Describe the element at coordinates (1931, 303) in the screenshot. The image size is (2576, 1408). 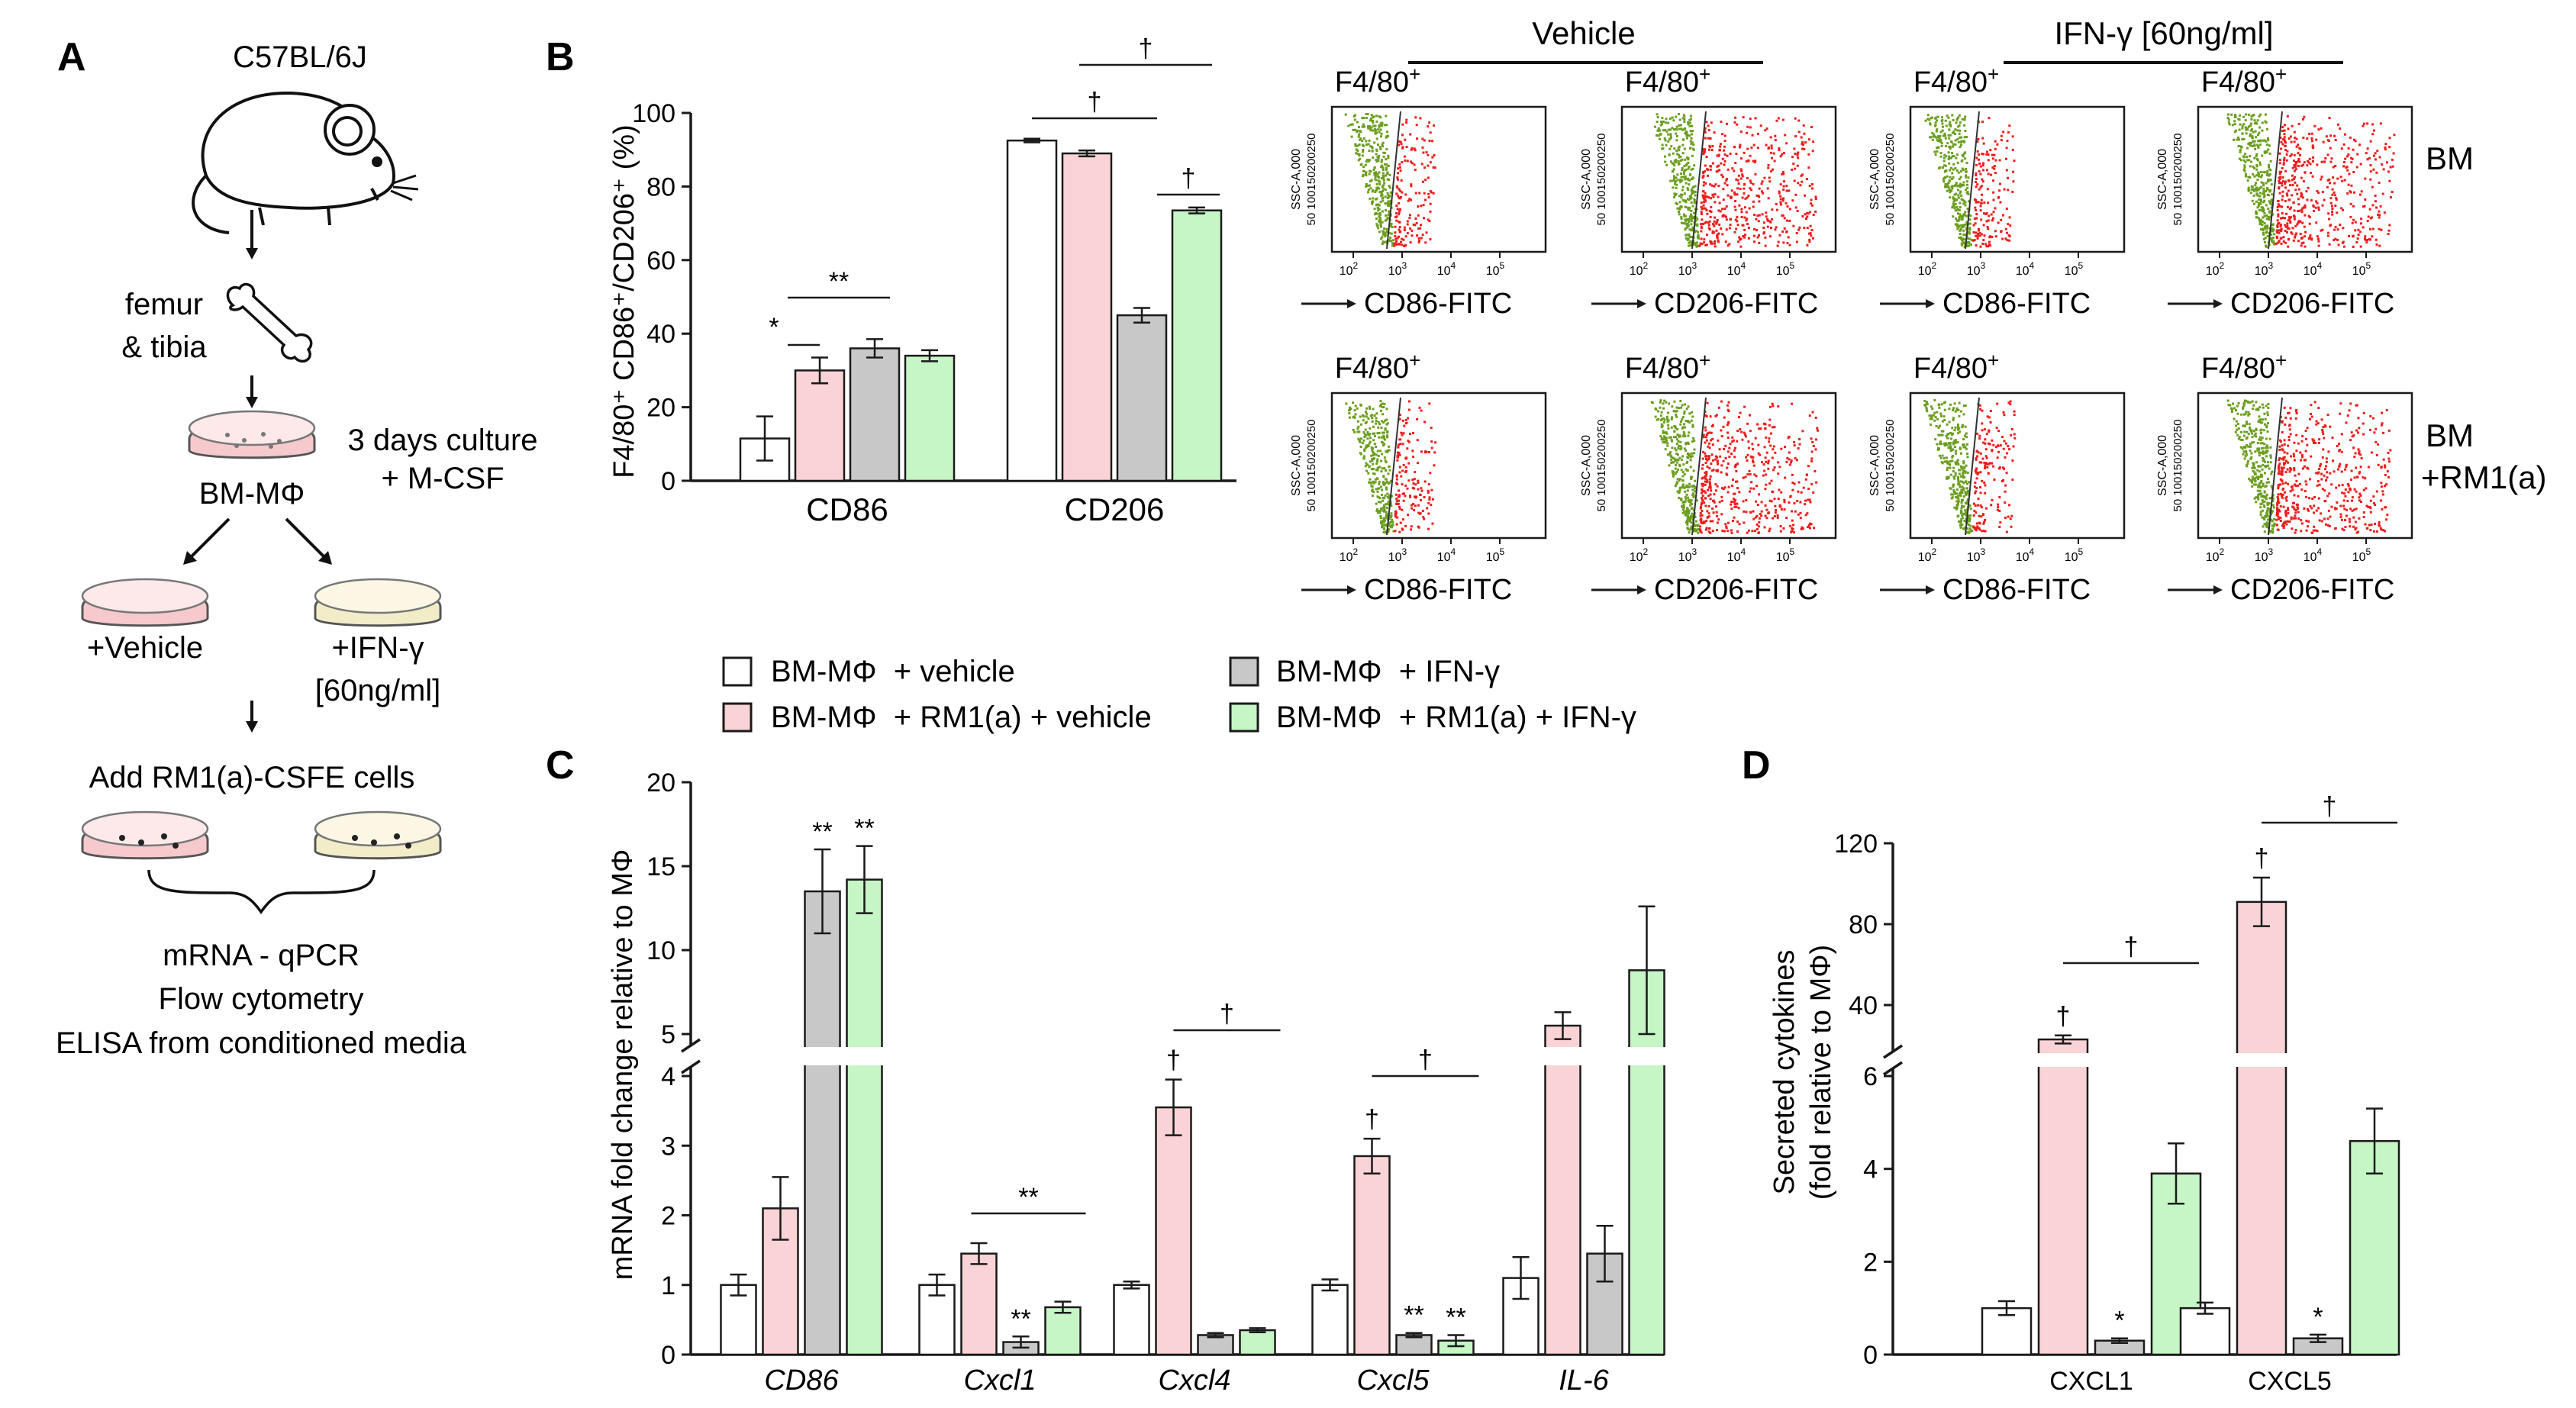
I see `flow-axis-arrowhead` at that location.